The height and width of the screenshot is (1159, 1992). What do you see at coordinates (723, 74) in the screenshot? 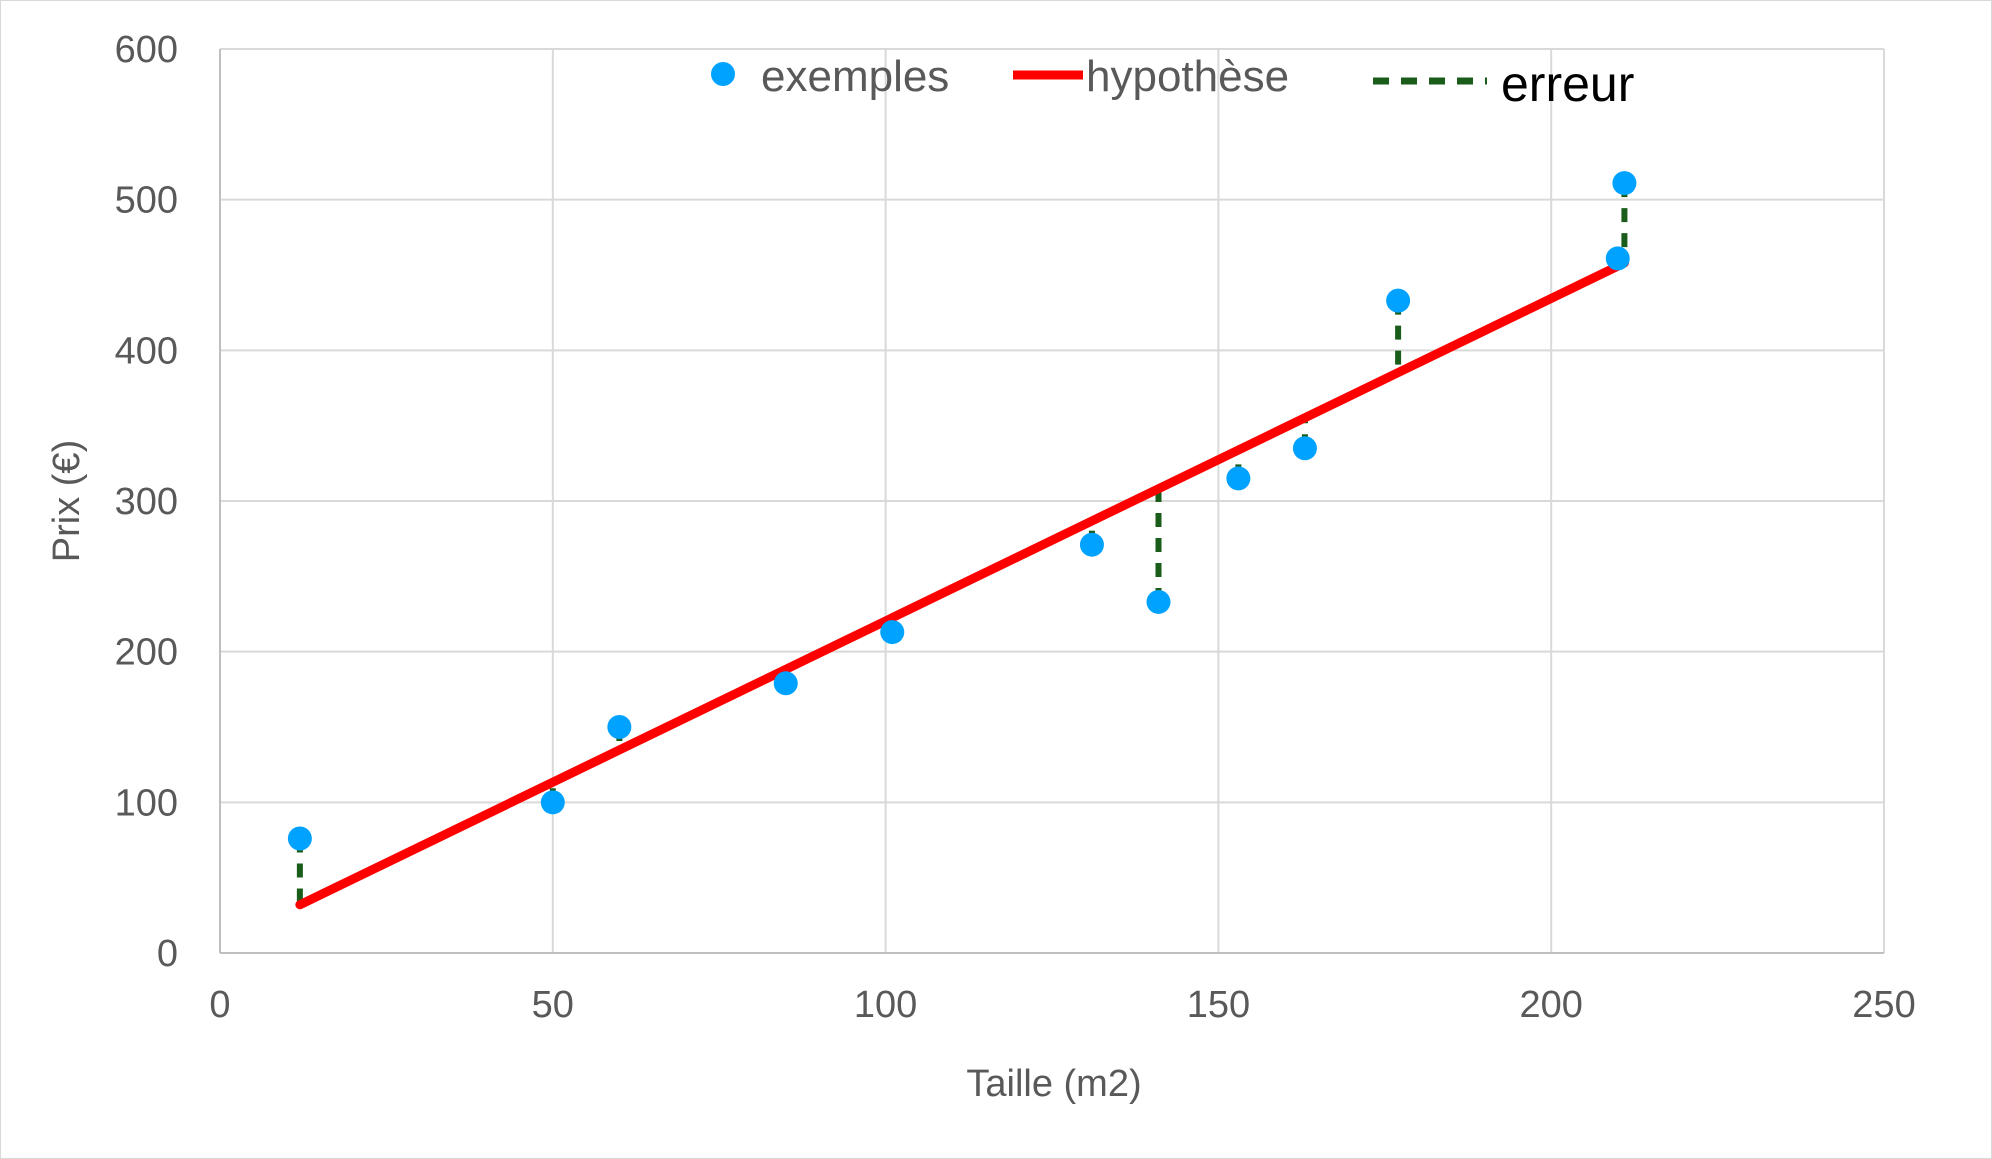
I see `legend-points-marker` at bounding box center [723, 74].